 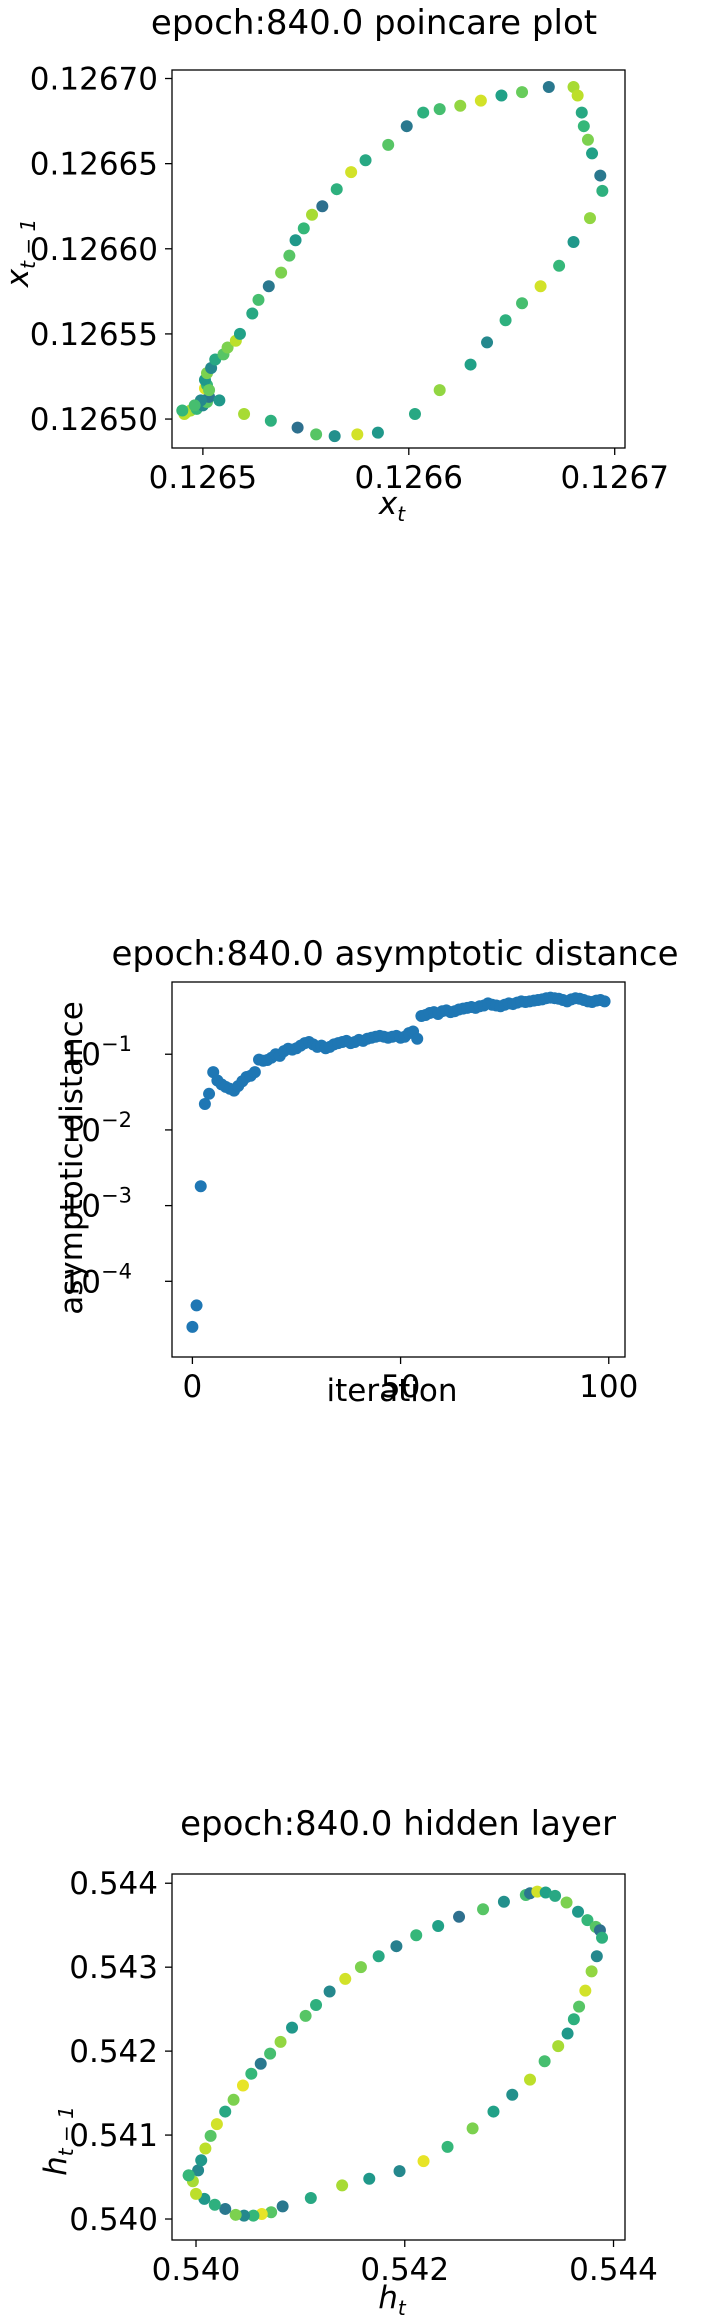 What do you see at coordinates (398, 2057) in the screenshot?
I see `hidden-plot-frame` at bounding box center [398, 2057].